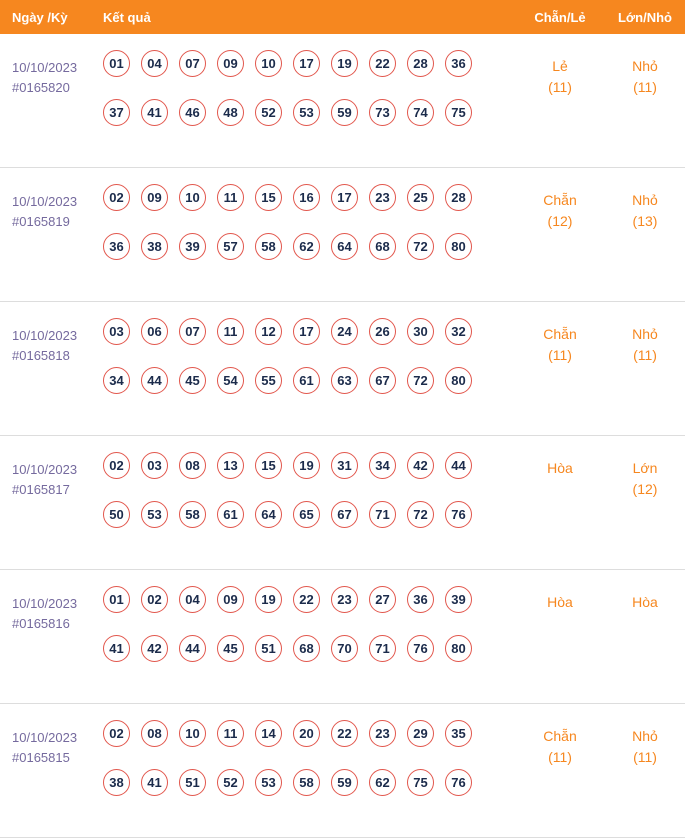 This screenshot has width=685, height=838. What do you see at coordinates (116, 514) in the screenshot?
I see `number-ball: 50` at bounding box center [116, 514].